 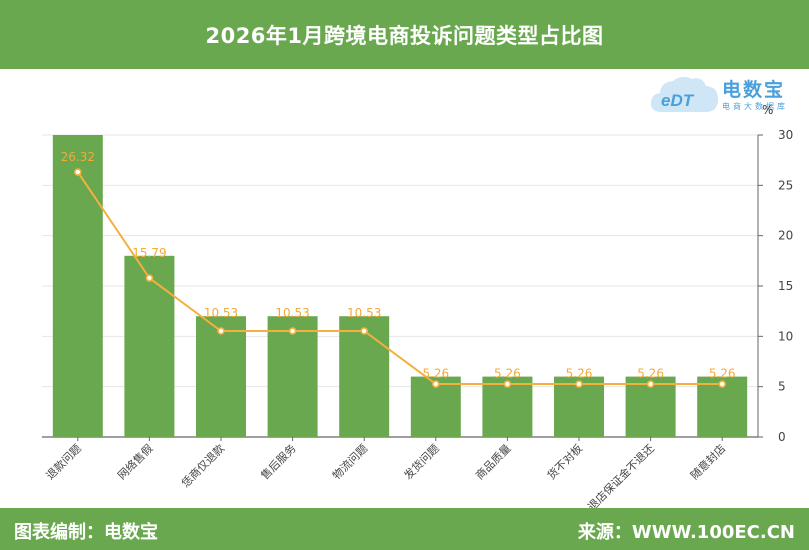 I want to click on logo-mark: eDT, so click(x=678, y=100).